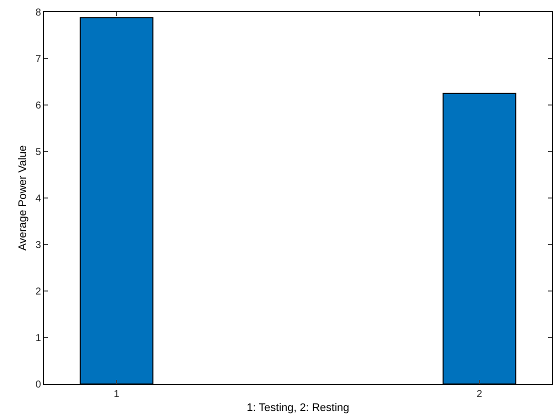 The width and height of the screenshot is (556, 418). Describe the element at coordinates (38, 59) in the screenshot. I see `y-tick-label: 7` at that location.